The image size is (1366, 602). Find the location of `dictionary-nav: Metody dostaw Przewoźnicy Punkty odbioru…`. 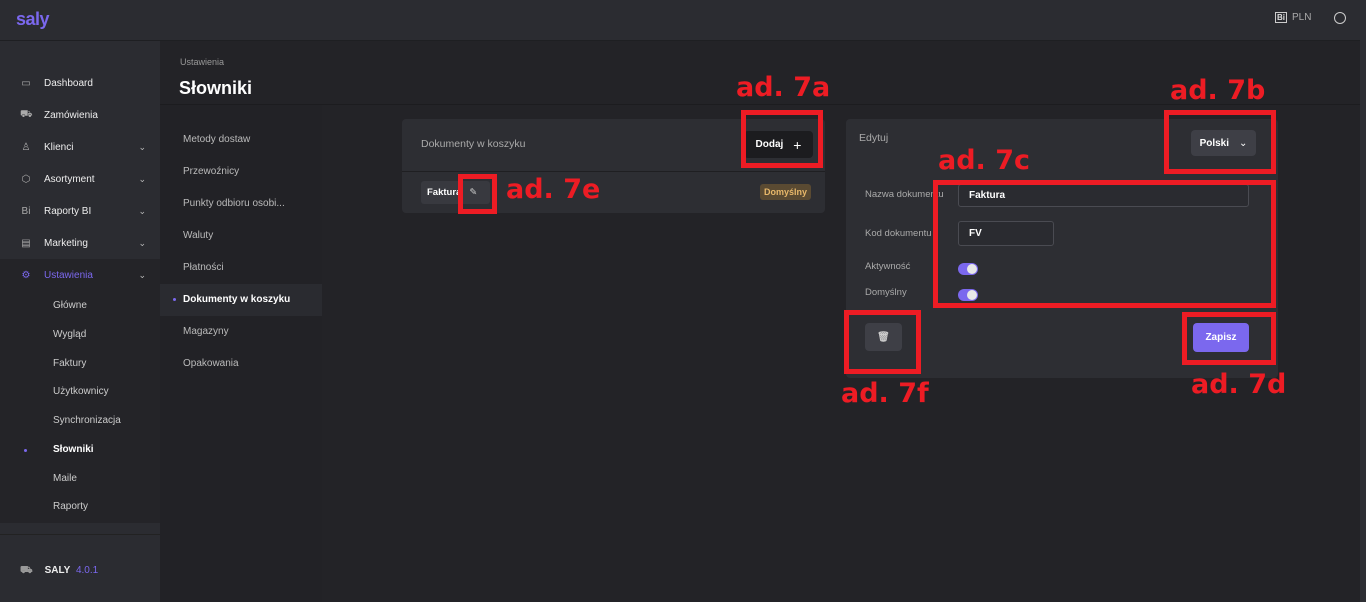

dictionary-nav: Metody dostaw Przewoźnicy Punkty odbioru… is located at coordinates (241, 353).